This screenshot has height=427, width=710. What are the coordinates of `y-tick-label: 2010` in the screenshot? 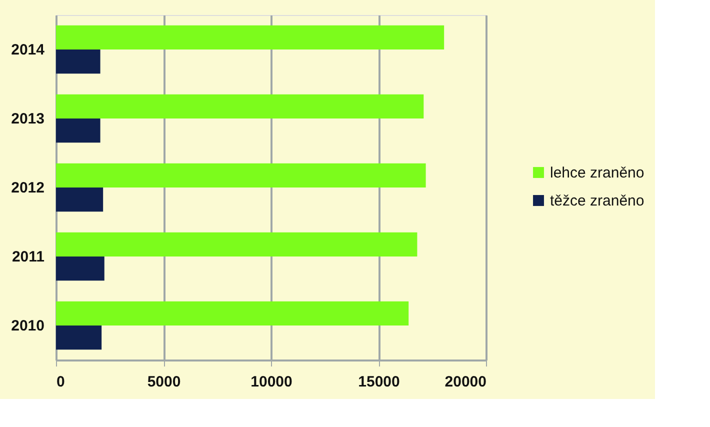 It's located at (27, 326).